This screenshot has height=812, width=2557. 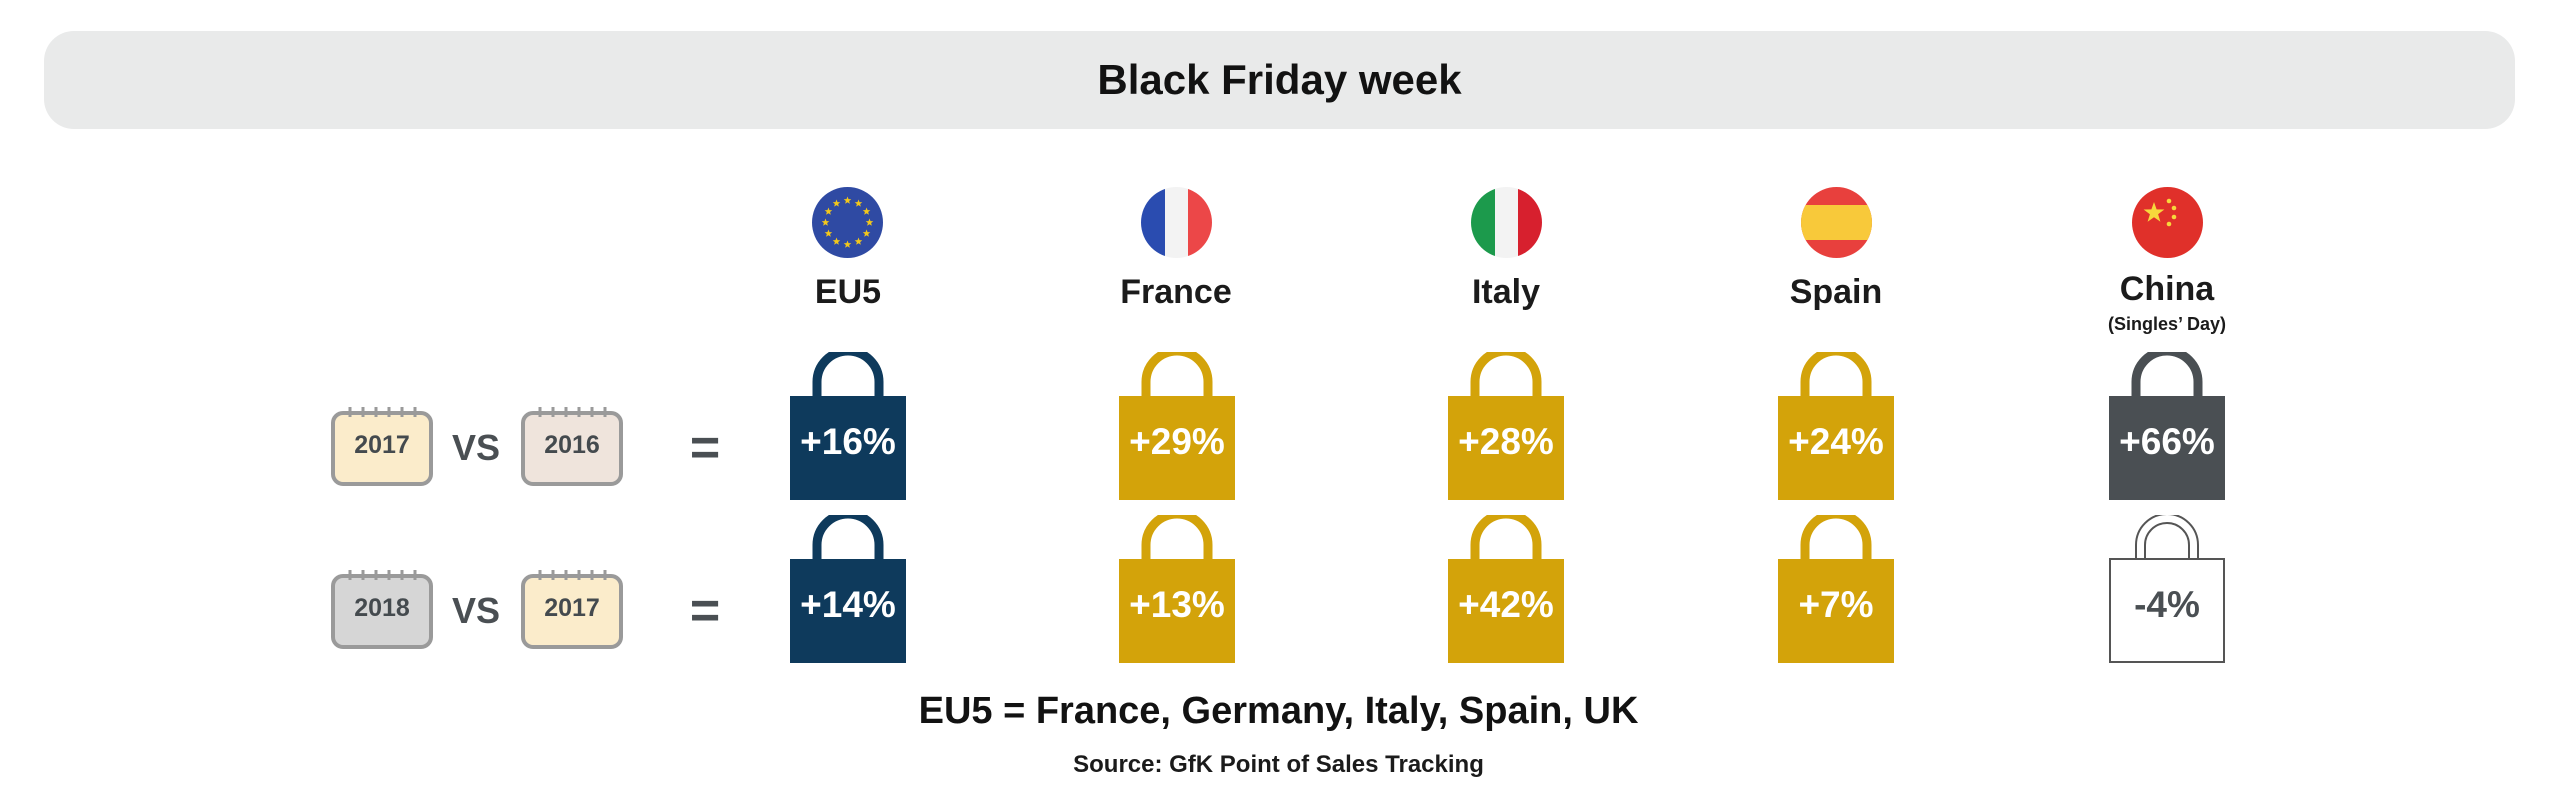 I want to click on china-flag-icon, so click(x=2167, y=222).